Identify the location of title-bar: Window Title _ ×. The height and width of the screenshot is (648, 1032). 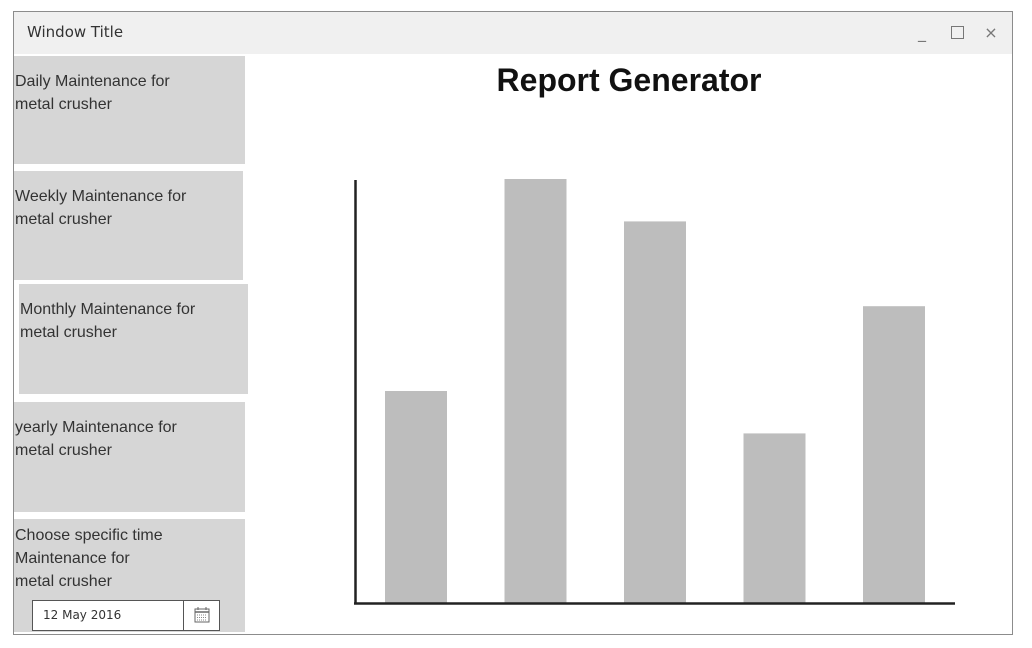
(513, 33).